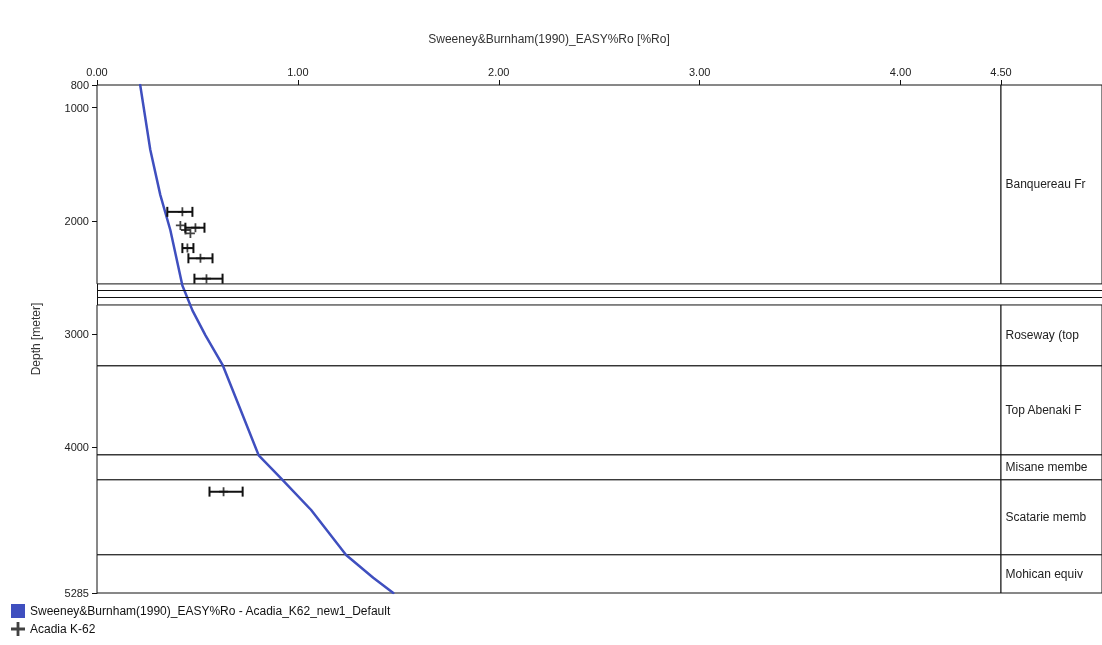 The image size is (1102, 645). I want to click on y-tick-label: 3000, so click(76, 334).